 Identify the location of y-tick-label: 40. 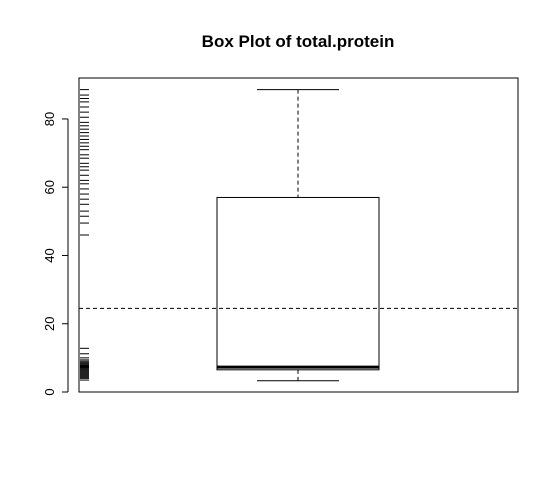
(49, 255).